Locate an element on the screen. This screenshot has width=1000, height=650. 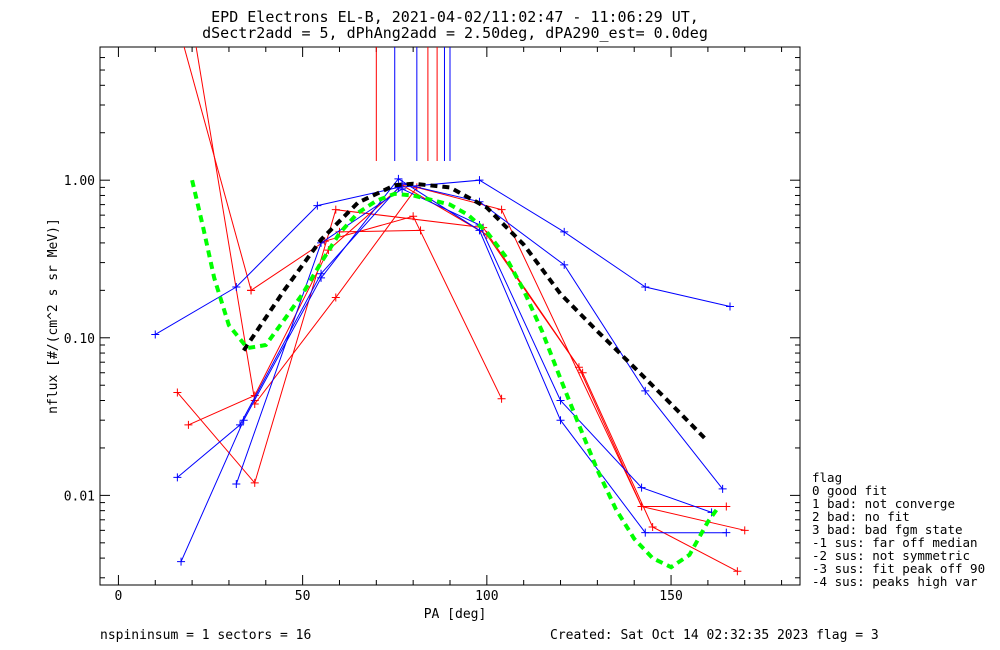
legend-title: flag is located at coordinates (827, 477).